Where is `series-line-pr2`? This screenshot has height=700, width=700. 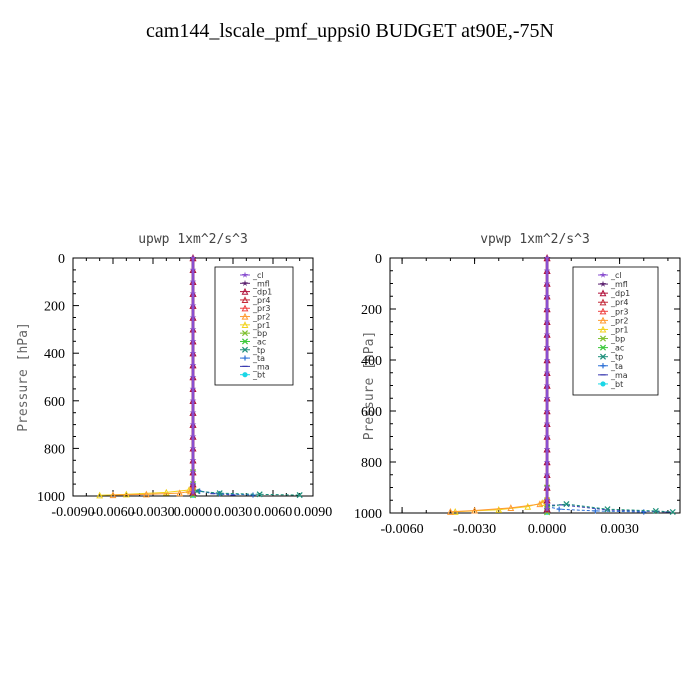
series-line-pr2 is located at coordinates (499, 505).